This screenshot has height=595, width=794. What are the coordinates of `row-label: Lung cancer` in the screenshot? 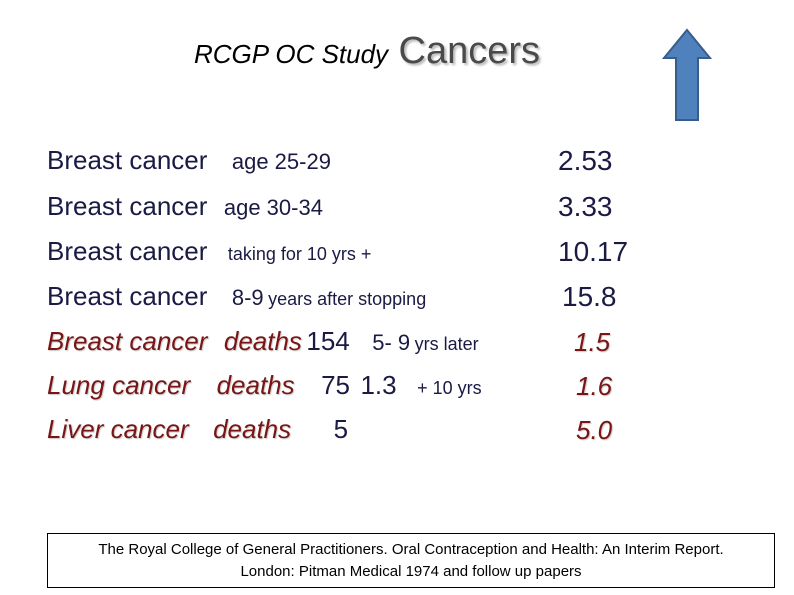 It's located at (119, 385).